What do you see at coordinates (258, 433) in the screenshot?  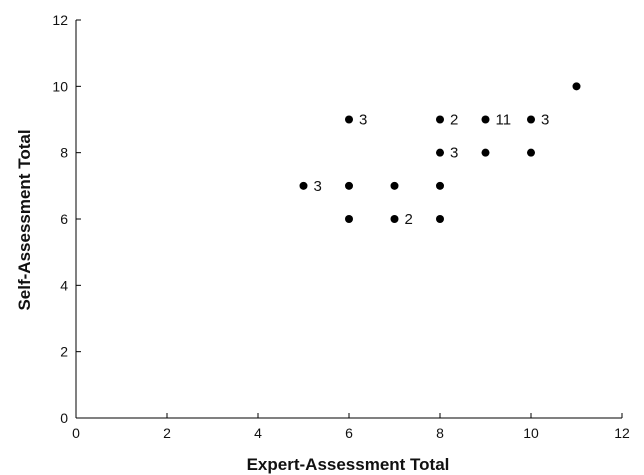 I see `x-tick-label: 4` at bounding box center [258, 433].